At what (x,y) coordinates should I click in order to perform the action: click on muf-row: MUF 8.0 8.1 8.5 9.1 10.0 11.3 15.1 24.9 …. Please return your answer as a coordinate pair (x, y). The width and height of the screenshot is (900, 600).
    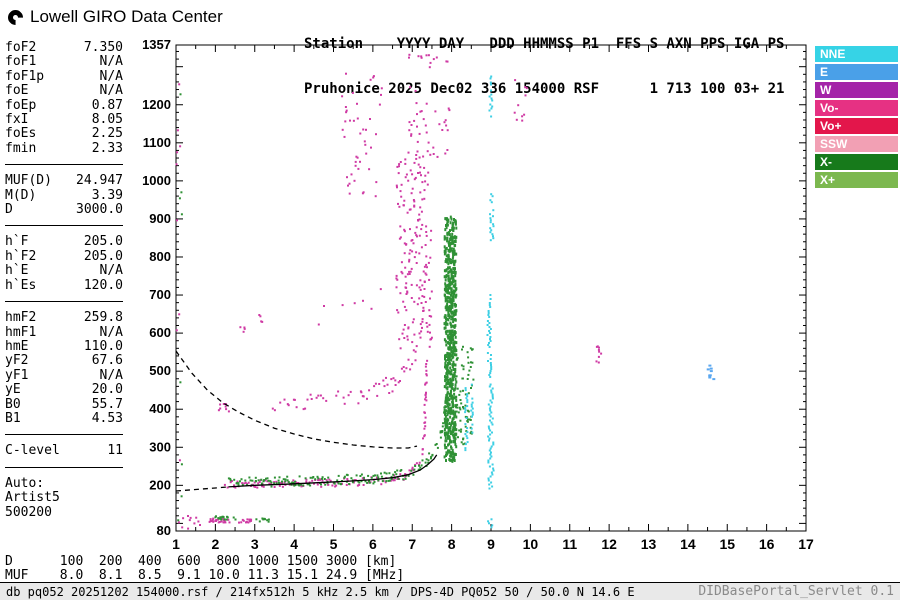
    Looking at the image, I should click on (205, 575).